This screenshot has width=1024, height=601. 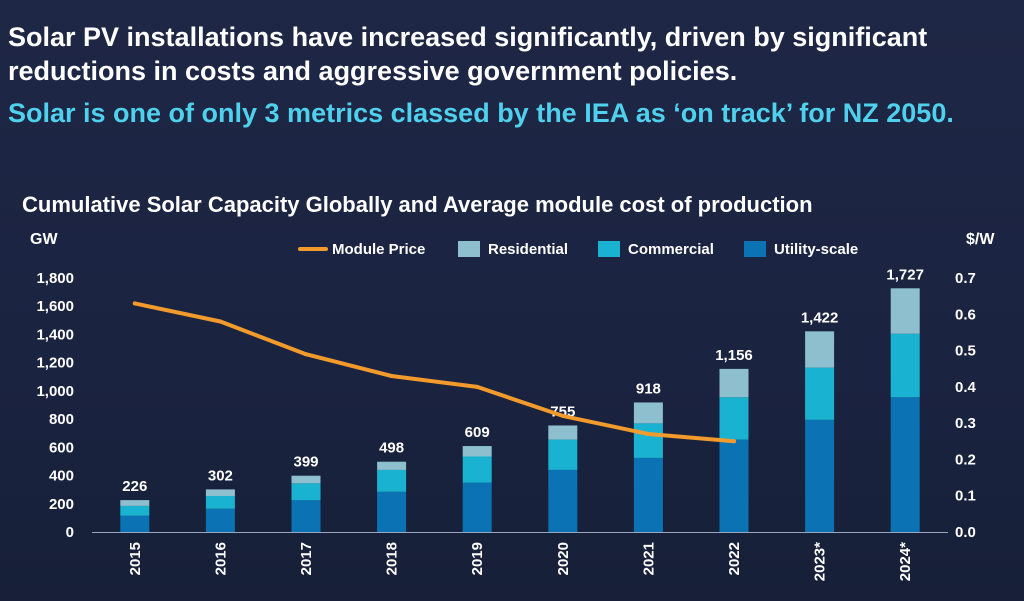 I want to click on bar-commercial-2018, so click(x=392, y=480).